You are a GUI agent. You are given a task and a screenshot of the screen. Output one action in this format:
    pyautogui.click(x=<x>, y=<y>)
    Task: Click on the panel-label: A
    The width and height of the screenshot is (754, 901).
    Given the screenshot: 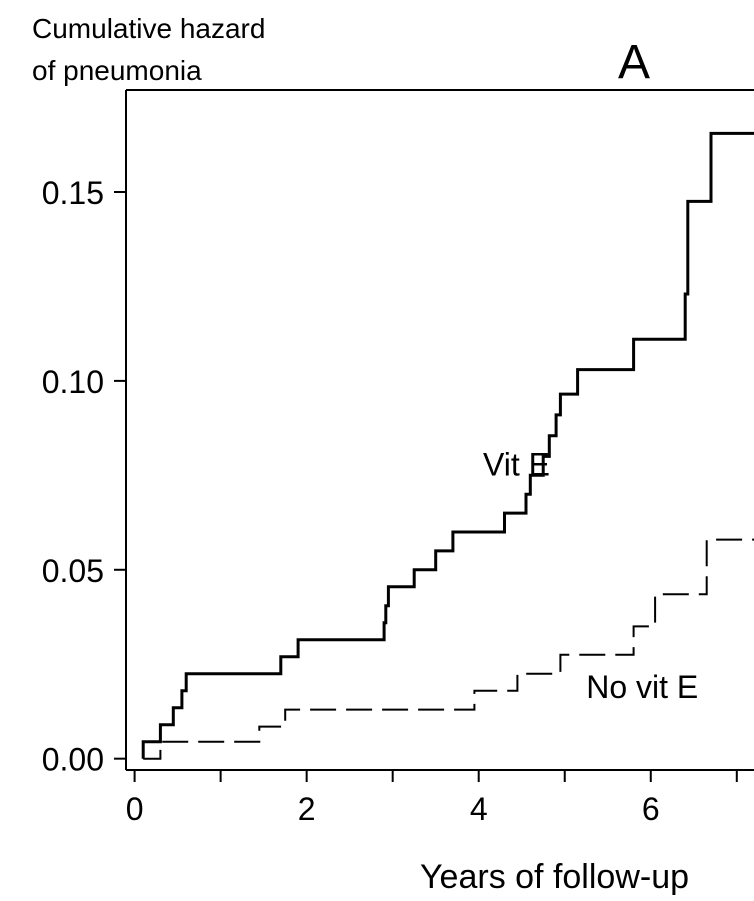 What is the action you would take?
    pyautogui.click(x=634, y=62)
    